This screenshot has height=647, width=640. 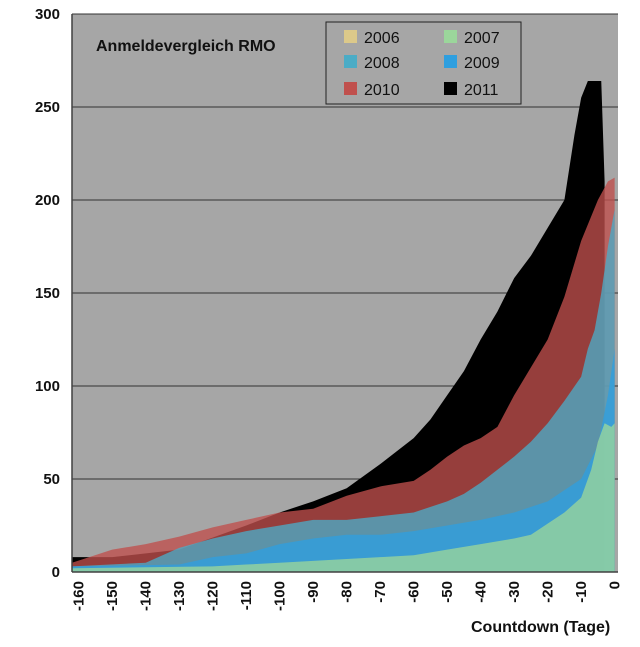 I want to click on chart-title: Anmeldevergleich RMO, so click(x=186, y=46).